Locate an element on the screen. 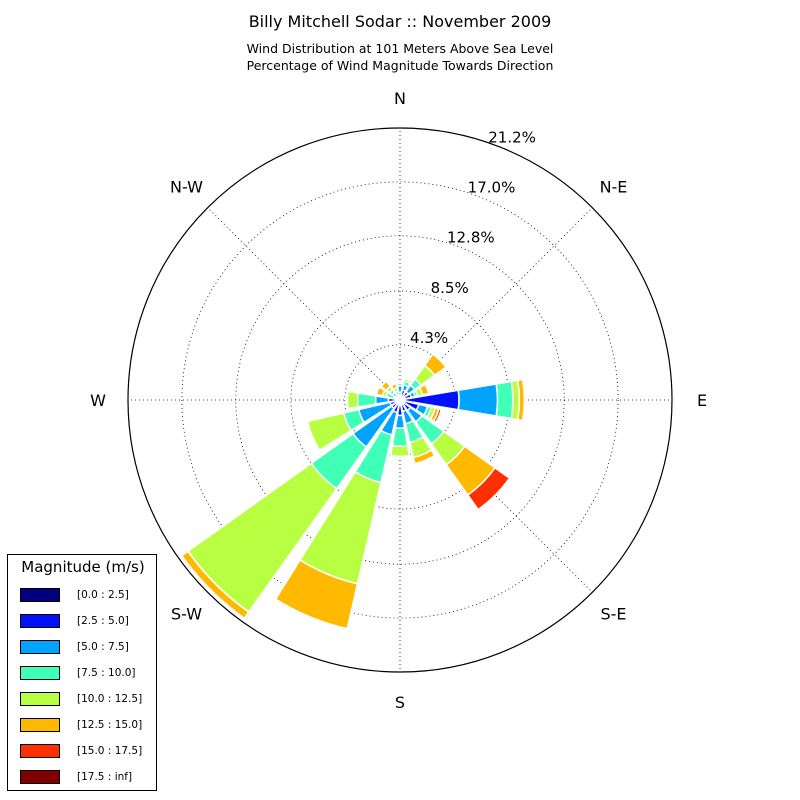  direction-label: S is located at coordinates (400, 702).